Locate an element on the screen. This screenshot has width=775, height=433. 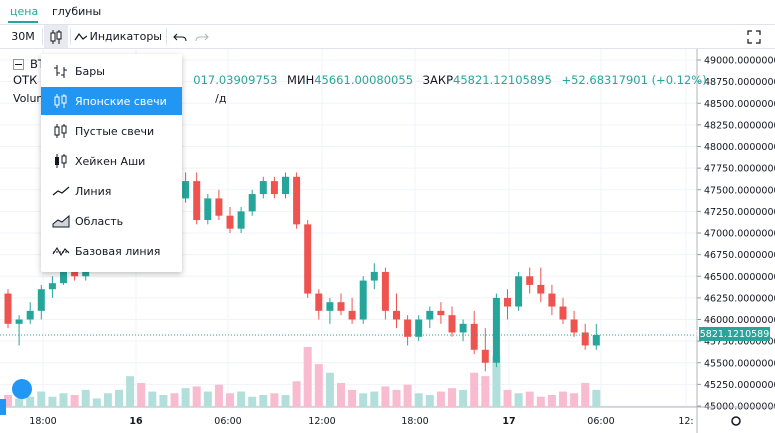
active-tab-indicator is located at coordinates (23, 22).